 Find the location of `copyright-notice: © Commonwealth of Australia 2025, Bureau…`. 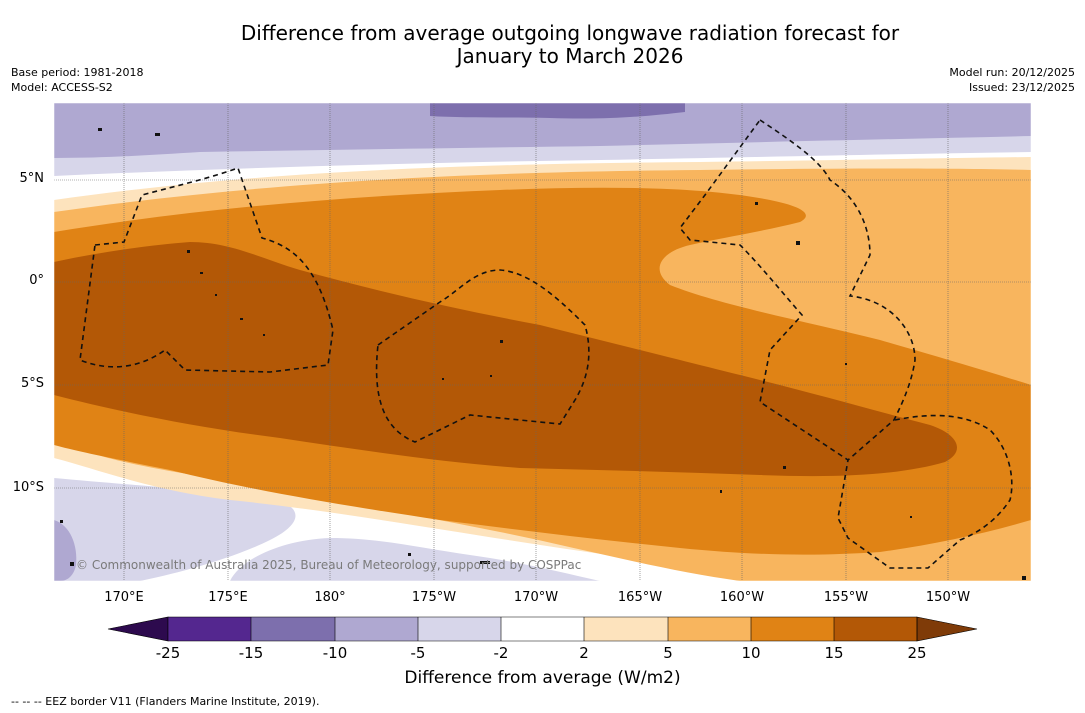

copyright-notice: © Commonwealth of Australia 2025, Bureau… is located at coordinates (329, 565).